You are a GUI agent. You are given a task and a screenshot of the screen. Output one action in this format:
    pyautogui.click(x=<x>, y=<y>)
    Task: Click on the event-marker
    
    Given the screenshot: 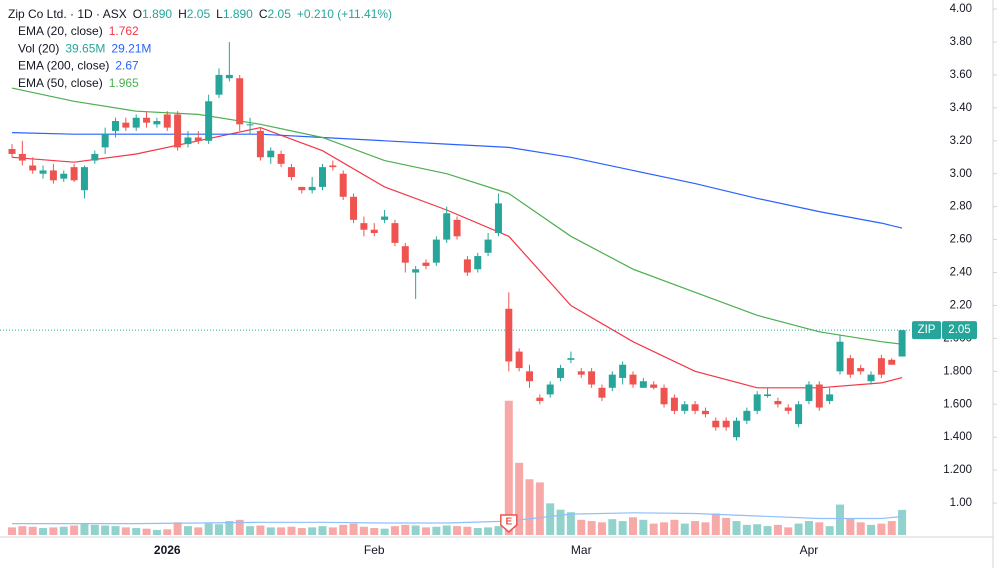 What is the action you would take?
    pyautogui.click(x=509, y=523)
    